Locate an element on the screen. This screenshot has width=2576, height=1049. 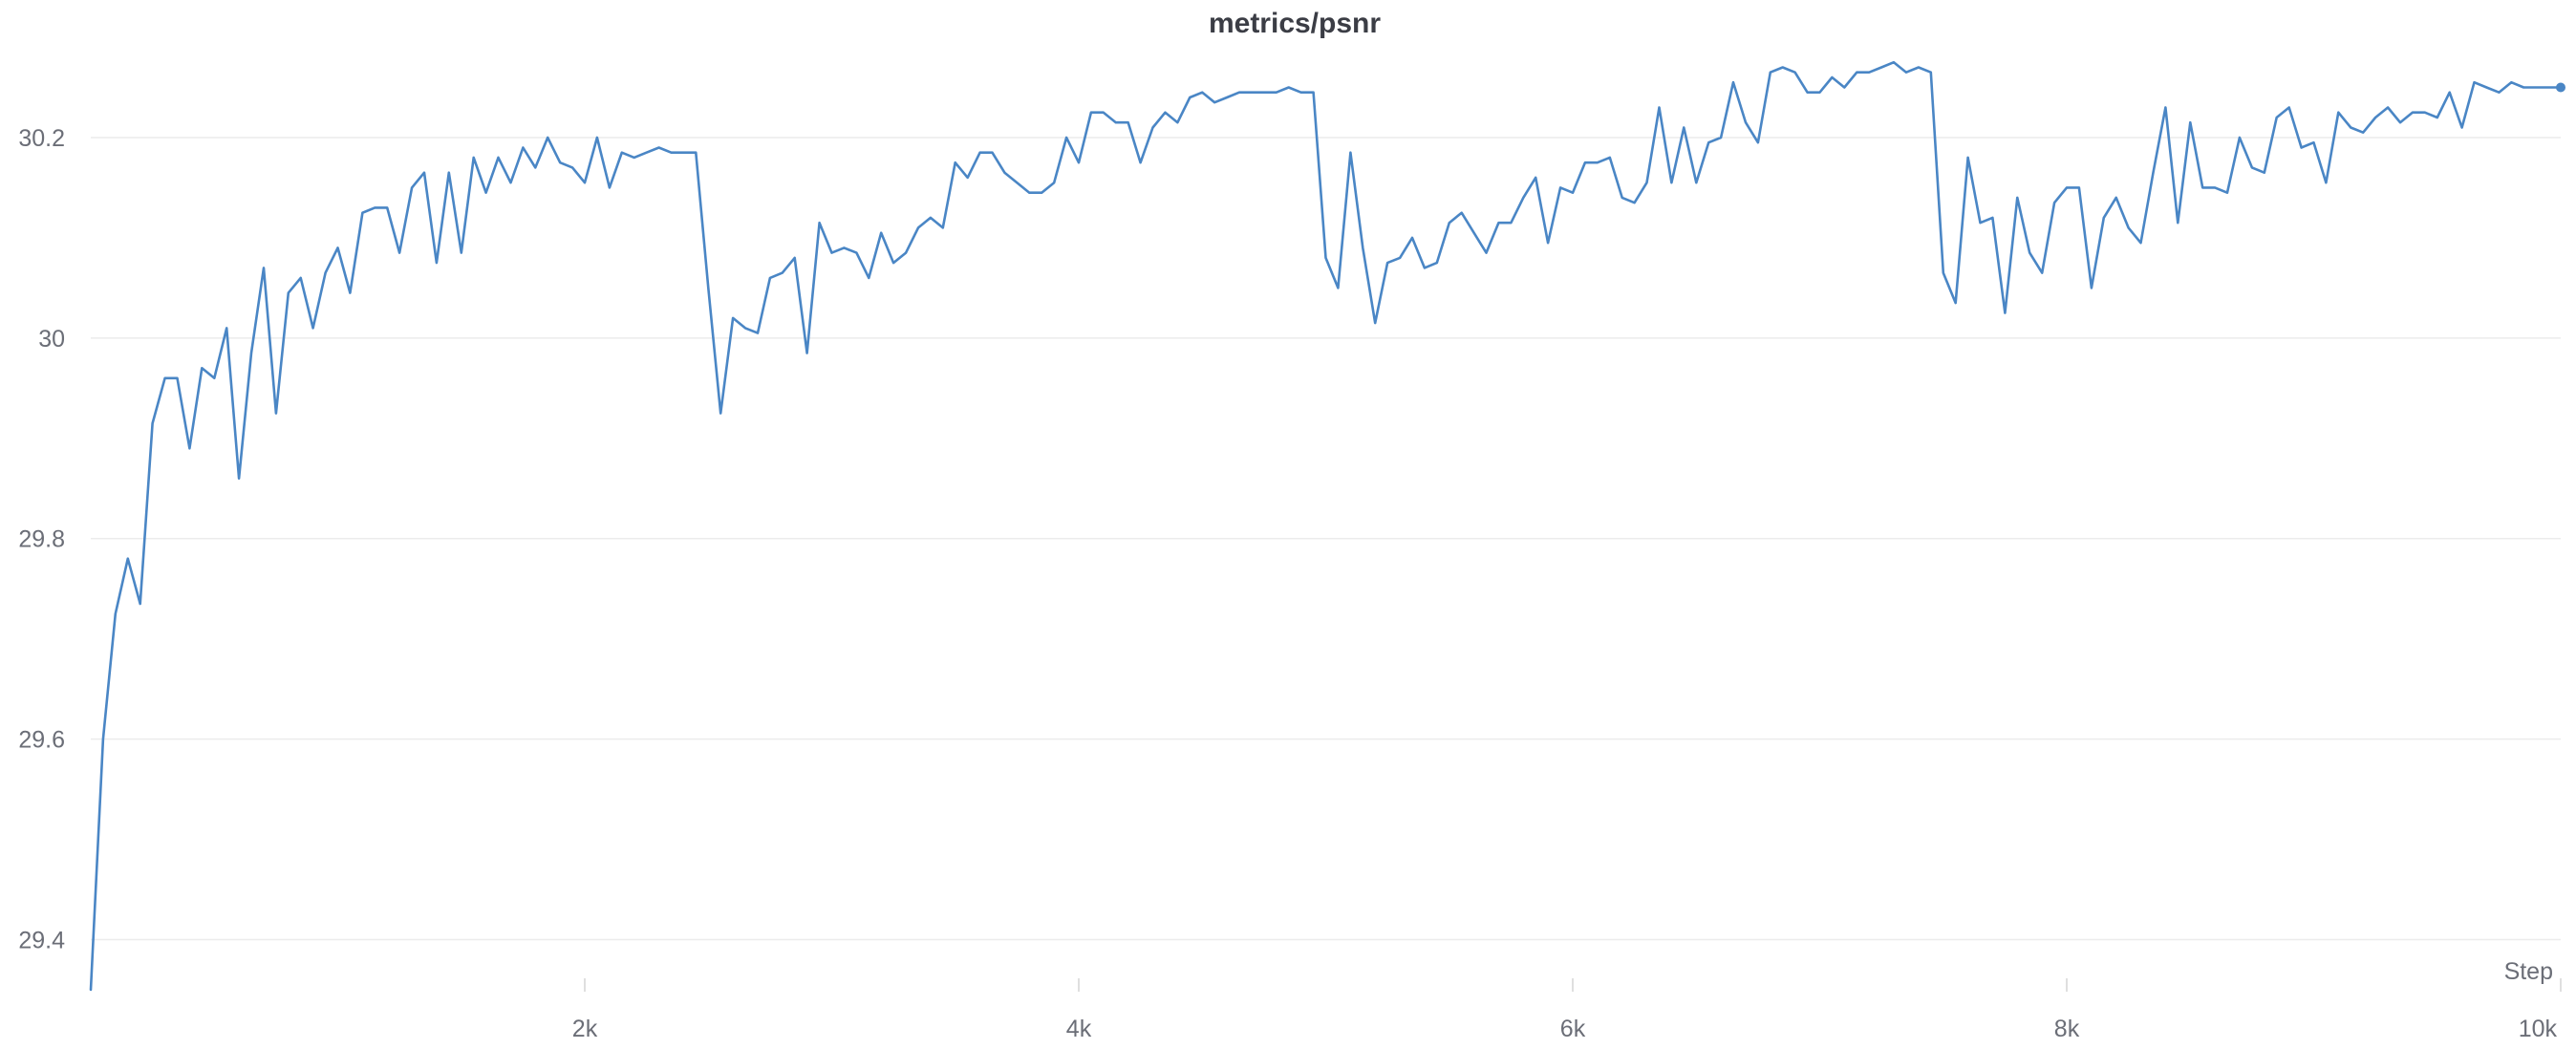
x-tick-label: 2k is located at coordinates (585, 1029).